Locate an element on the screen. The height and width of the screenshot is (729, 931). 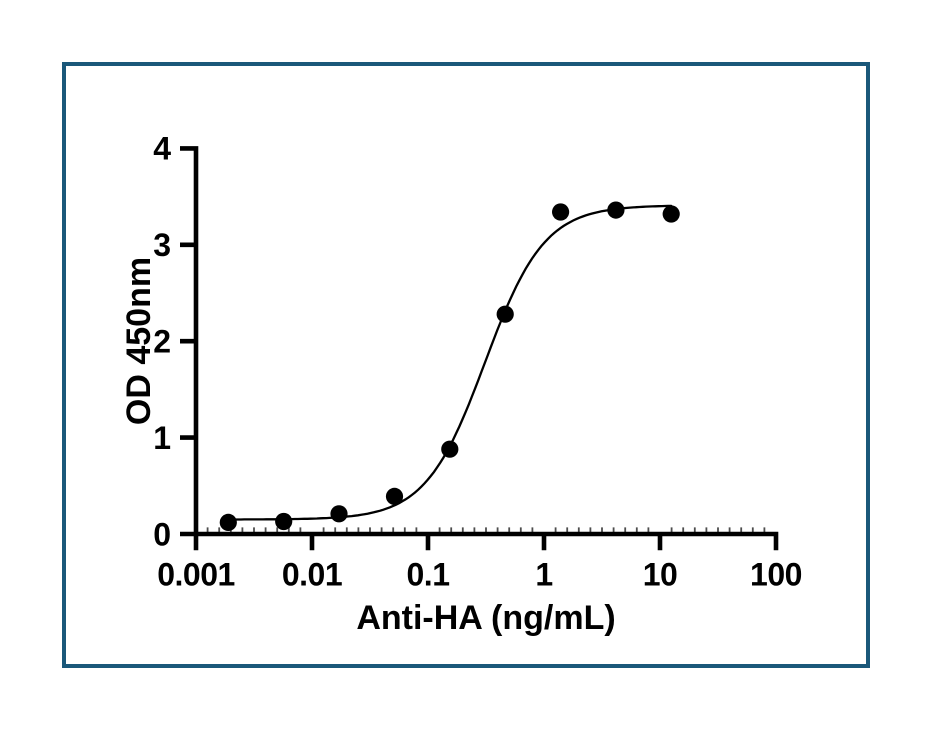
x-minor-ticks is located at coordinates (486, 530).